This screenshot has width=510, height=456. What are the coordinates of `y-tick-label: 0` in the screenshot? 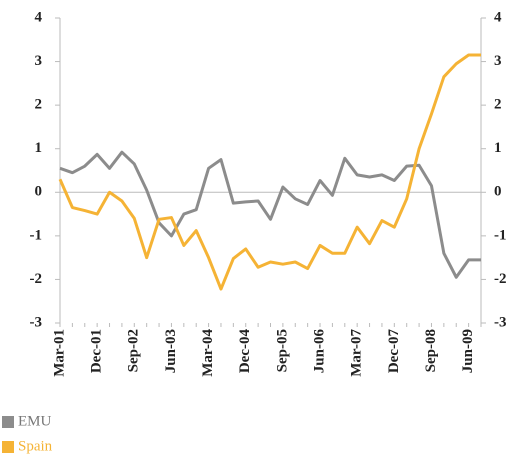 It's located at (39, 192).